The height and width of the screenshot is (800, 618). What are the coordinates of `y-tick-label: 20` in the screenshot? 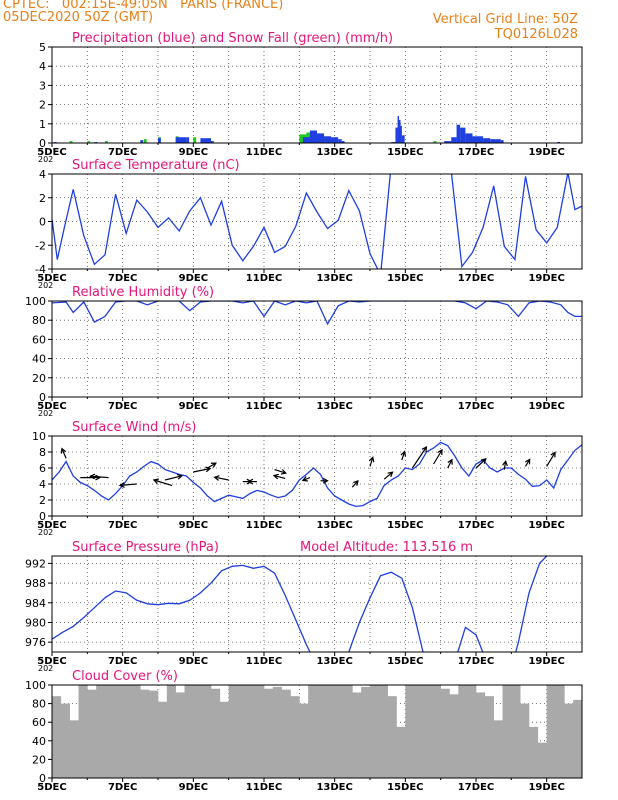 It's located at (39, 378).